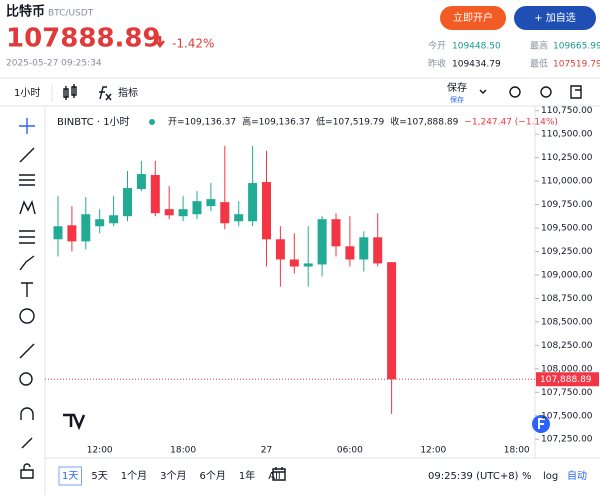 The width and height of the screenshot is (600, 495). I want to click on range-button: All, so click(274, 476).